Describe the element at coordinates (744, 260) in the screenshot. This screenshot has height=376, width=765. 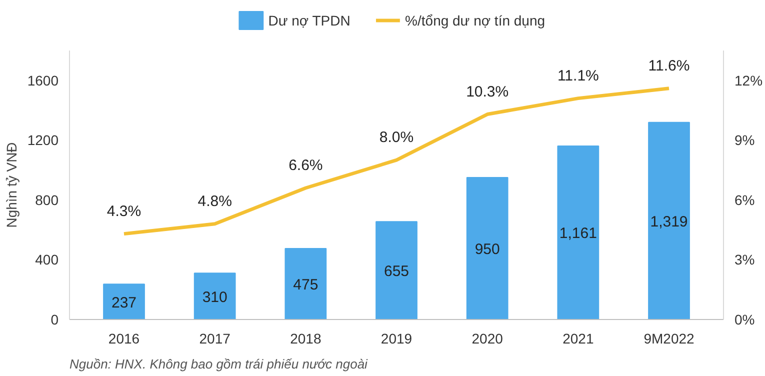
I see `y2-tick-label: 3%` at that location.